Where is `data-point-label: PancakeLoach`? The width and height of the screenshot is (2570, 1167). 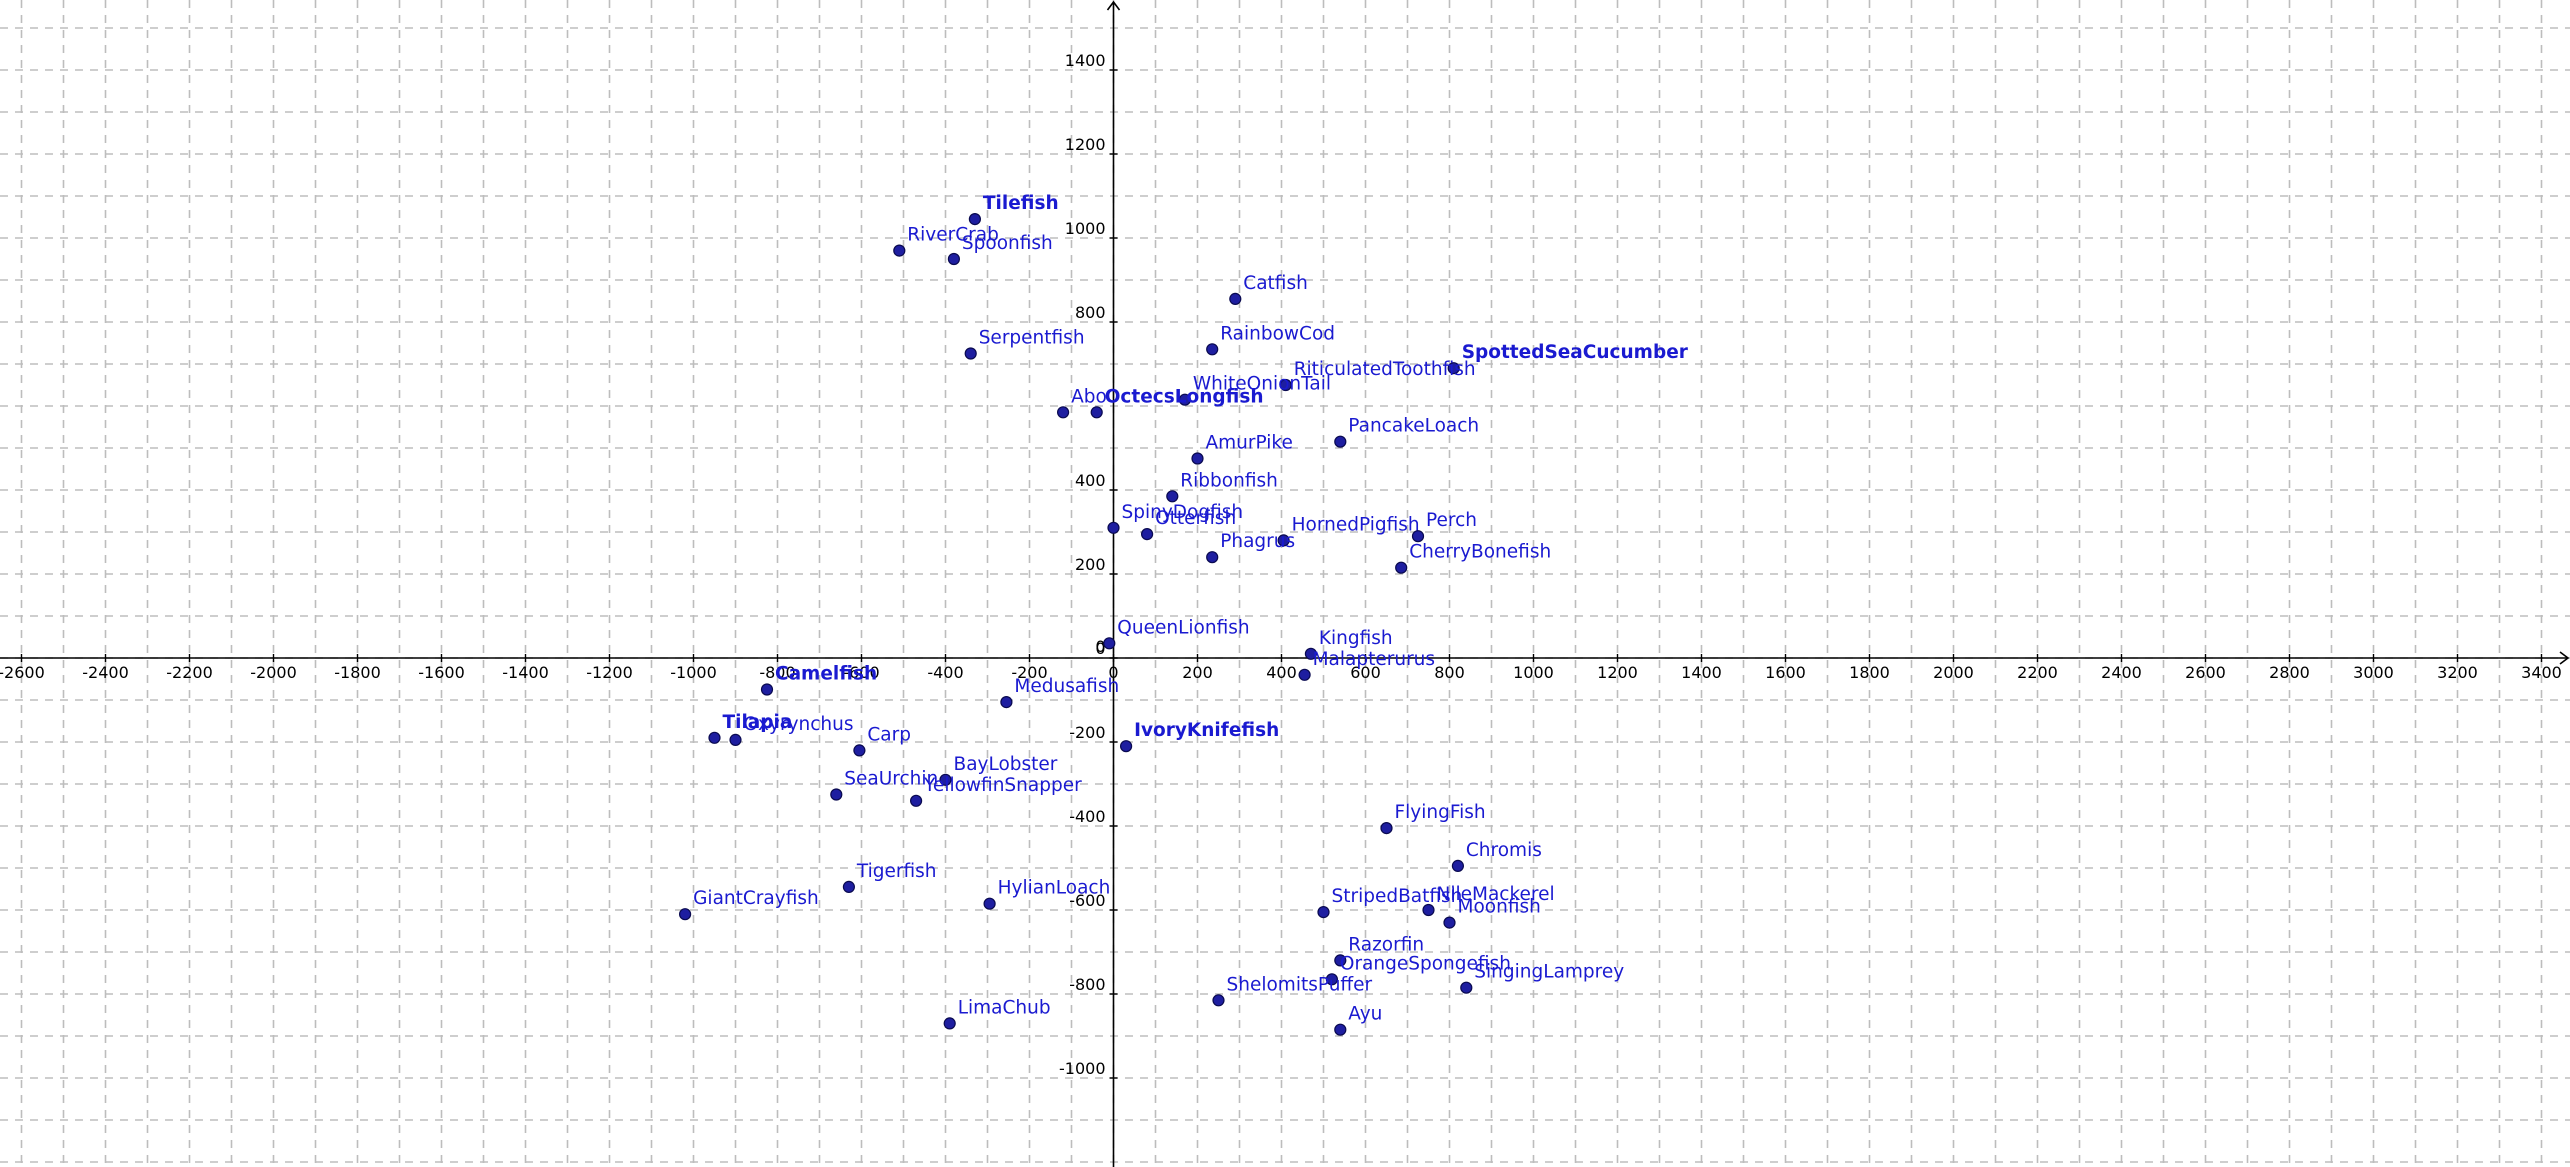 data-point-label: PancakeLoach is located at coordinates (1413, 426).